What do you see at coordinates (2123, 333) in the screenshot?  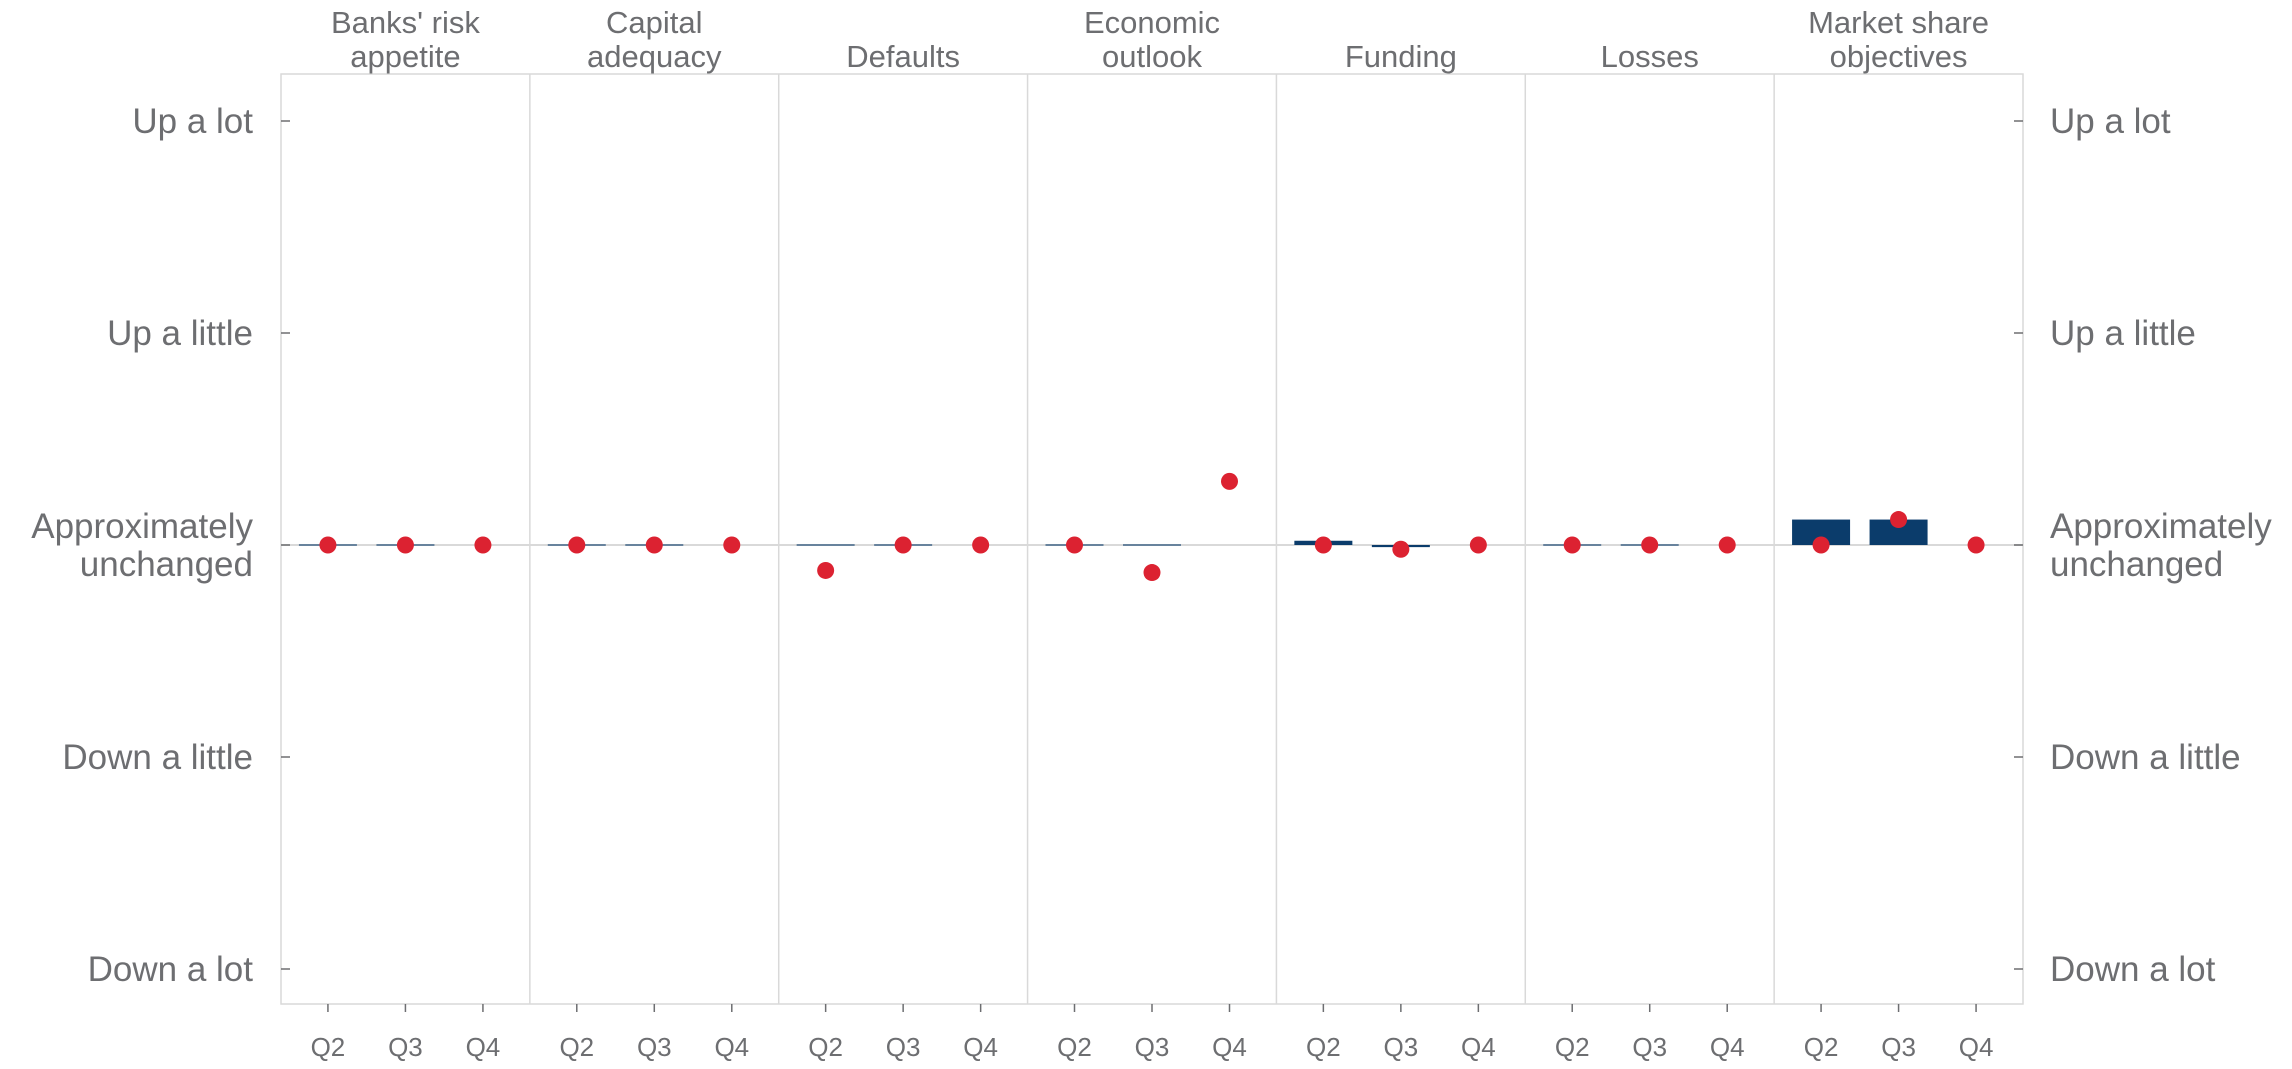 I see `y-label-right: Up a little` at bounding box center [2123, 333].